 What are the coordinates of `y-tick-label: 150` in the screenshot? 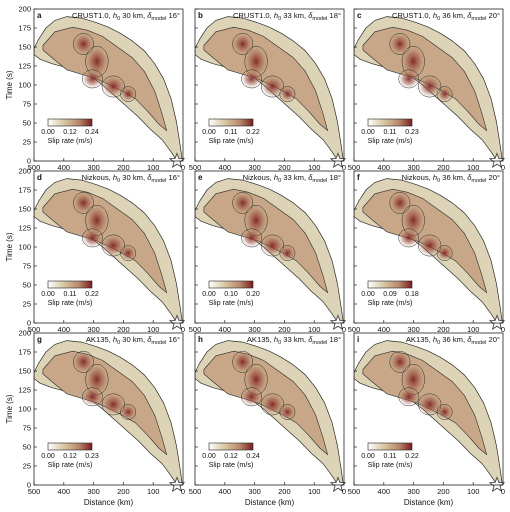 It's located at (24, 47).